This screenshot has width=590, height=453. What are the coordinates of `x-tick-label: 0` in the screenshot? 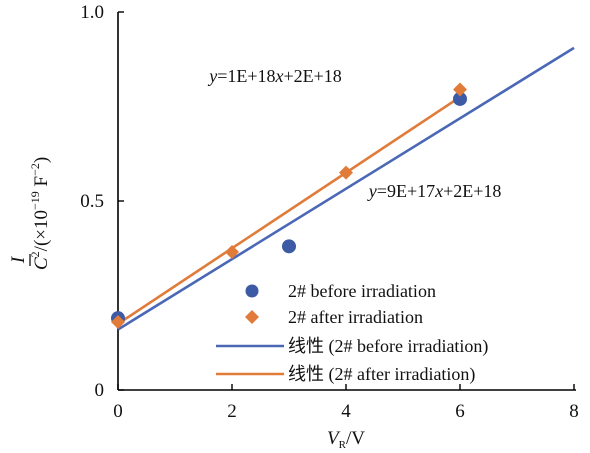 It's located at (118, 411).